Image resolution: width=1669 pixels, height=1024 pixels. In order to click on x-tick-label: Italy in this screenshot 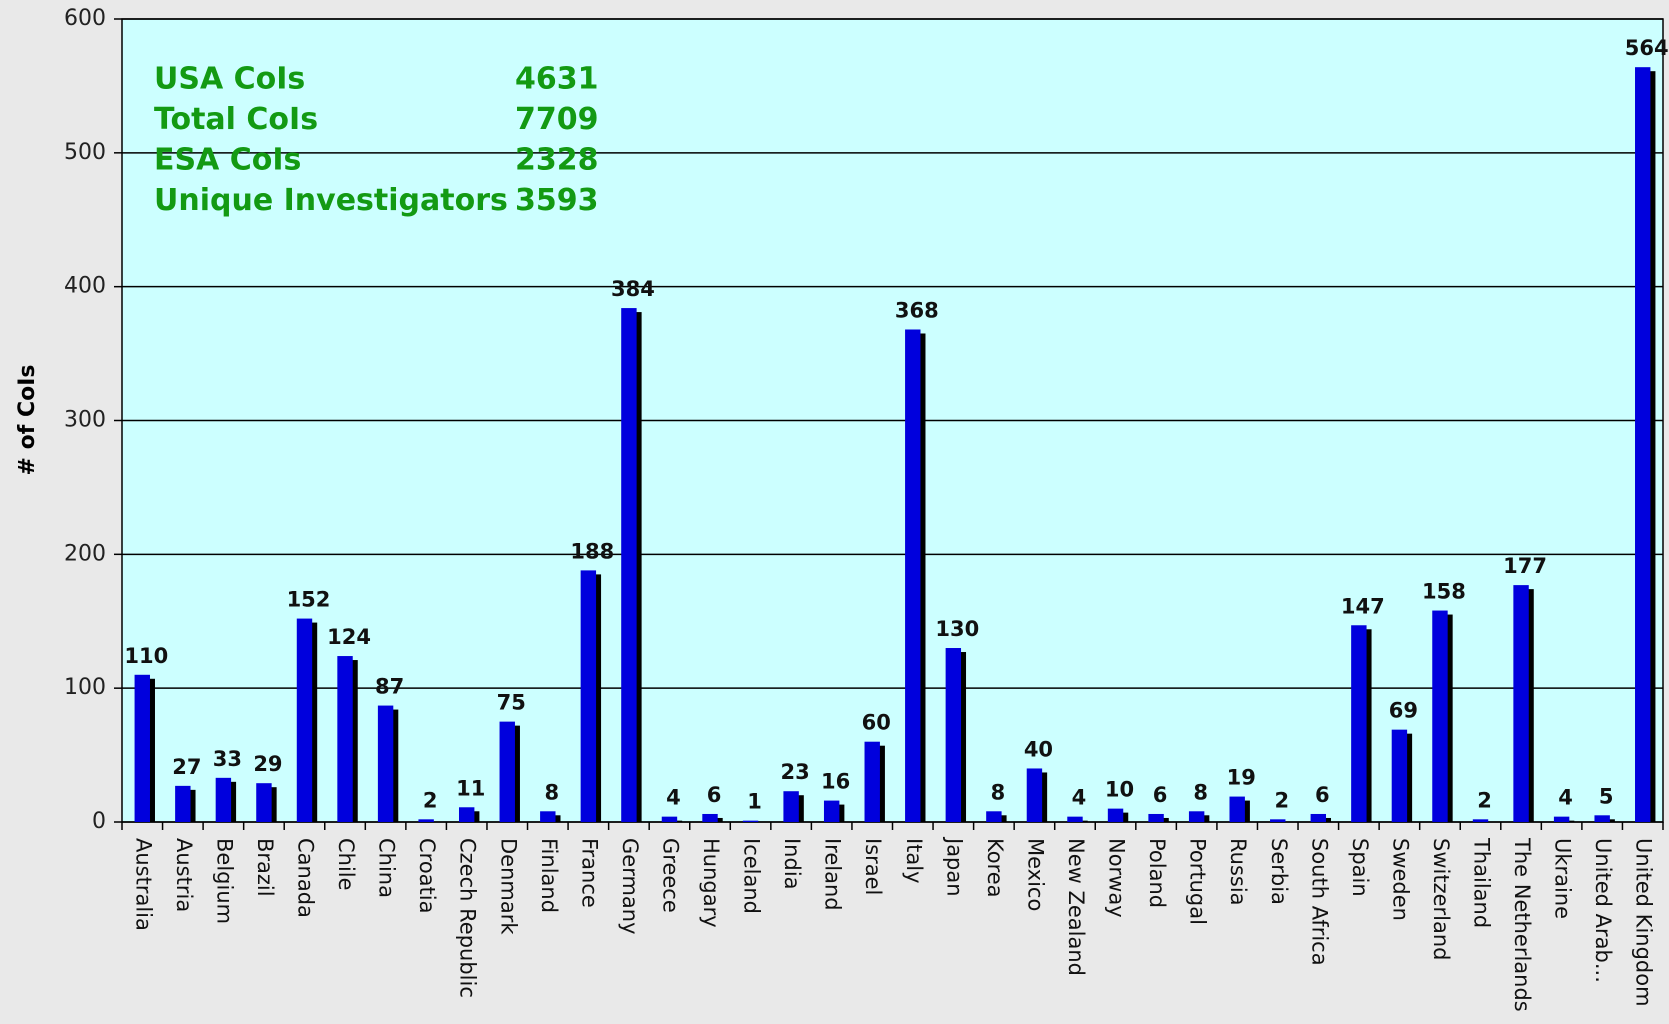, I will do `click(914, 861)`.